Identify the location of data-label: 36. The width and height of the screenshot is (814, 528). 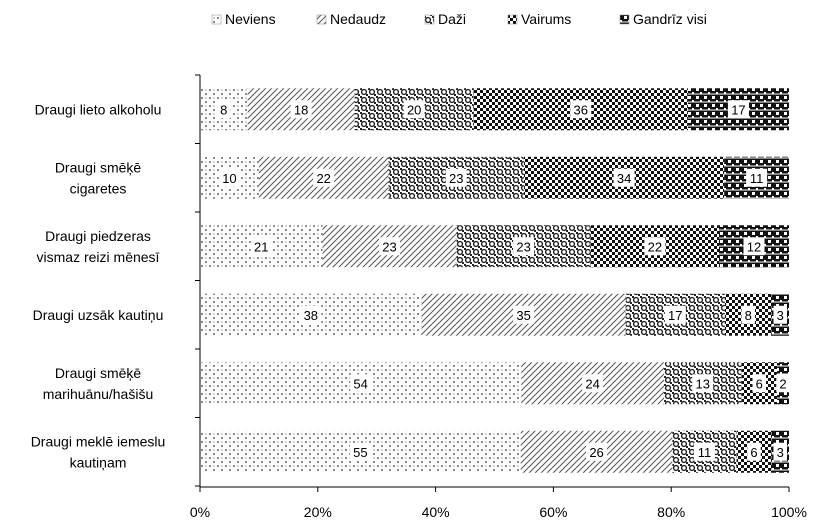
(581, 109).